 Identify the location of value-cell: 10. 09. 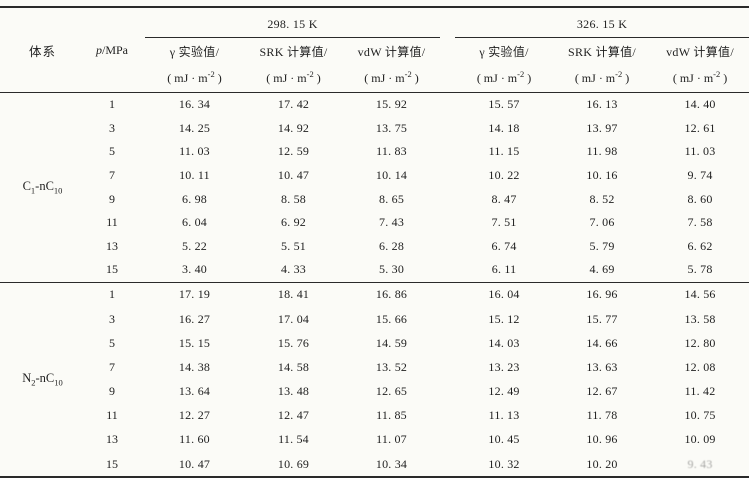
(700, 439).